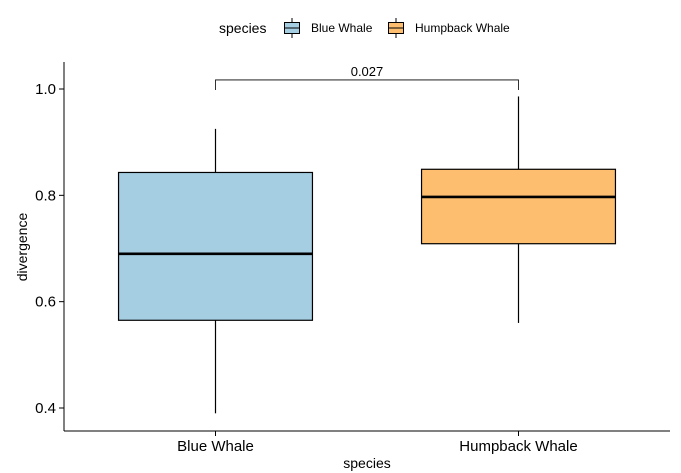 The height and width of the screenshot is (473, 681). Describe the element at coordinates (45, 302) in the screenshot. I see `y-tick-label: 0.6` at that location.